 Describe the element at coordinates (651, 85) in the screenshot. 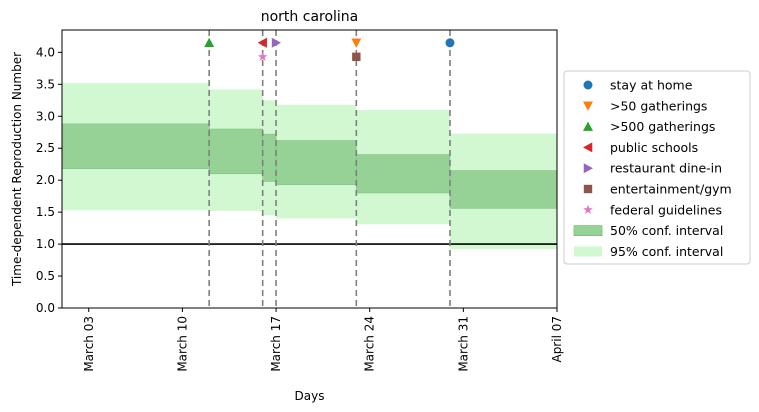

I see `legend-label-0: stay at home` at that location.